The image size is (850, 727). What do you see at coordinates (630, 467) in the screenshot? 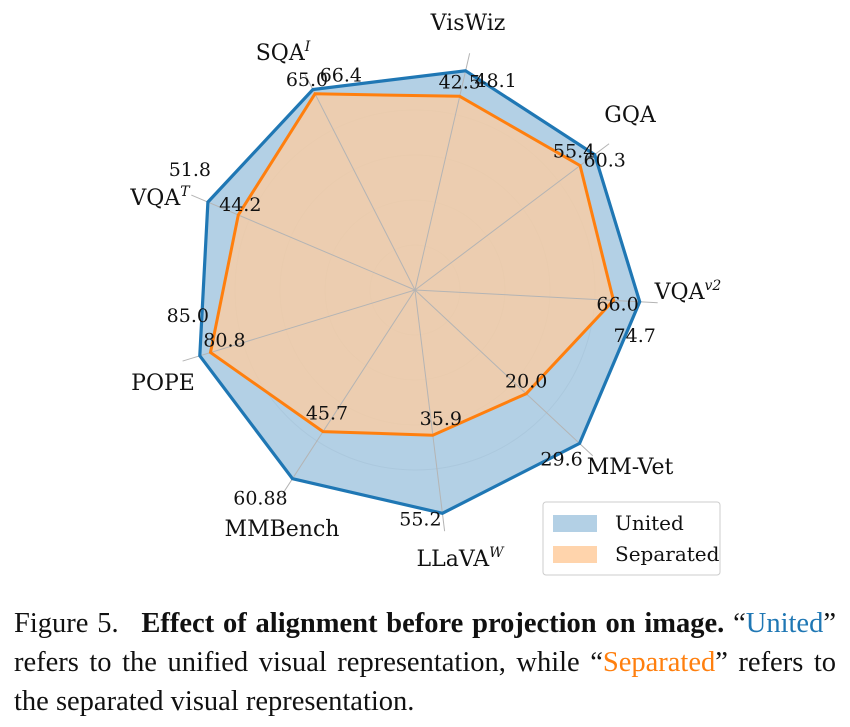
I see `axis-label-4: MM-Vet` at bounding box center [630, 467].